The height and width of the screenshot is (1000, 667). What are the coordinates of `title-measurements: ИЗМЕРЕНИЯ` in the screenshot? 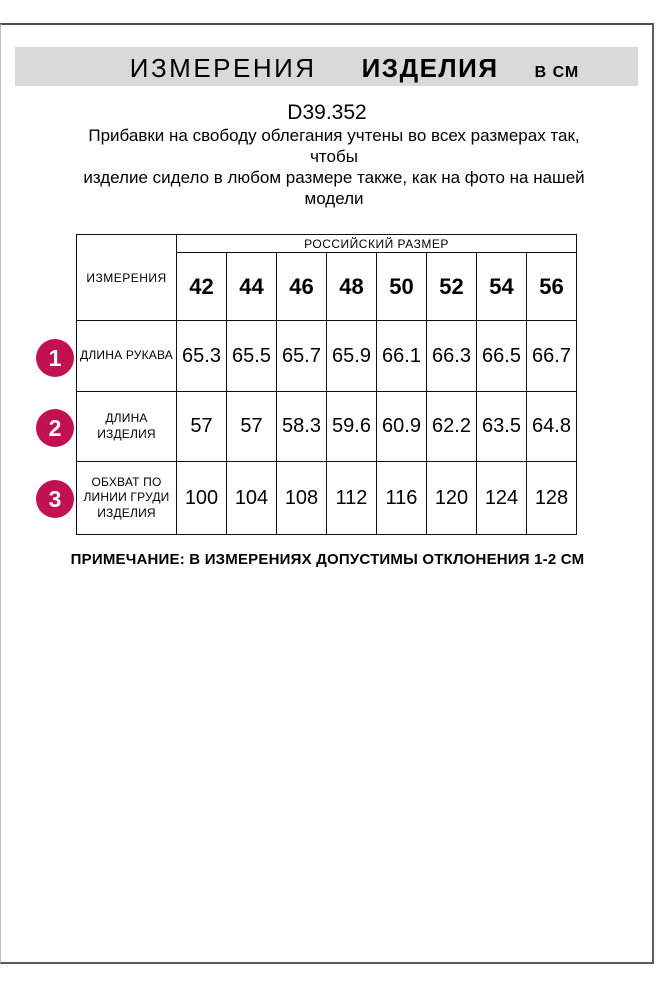 It's located at (223, 68).